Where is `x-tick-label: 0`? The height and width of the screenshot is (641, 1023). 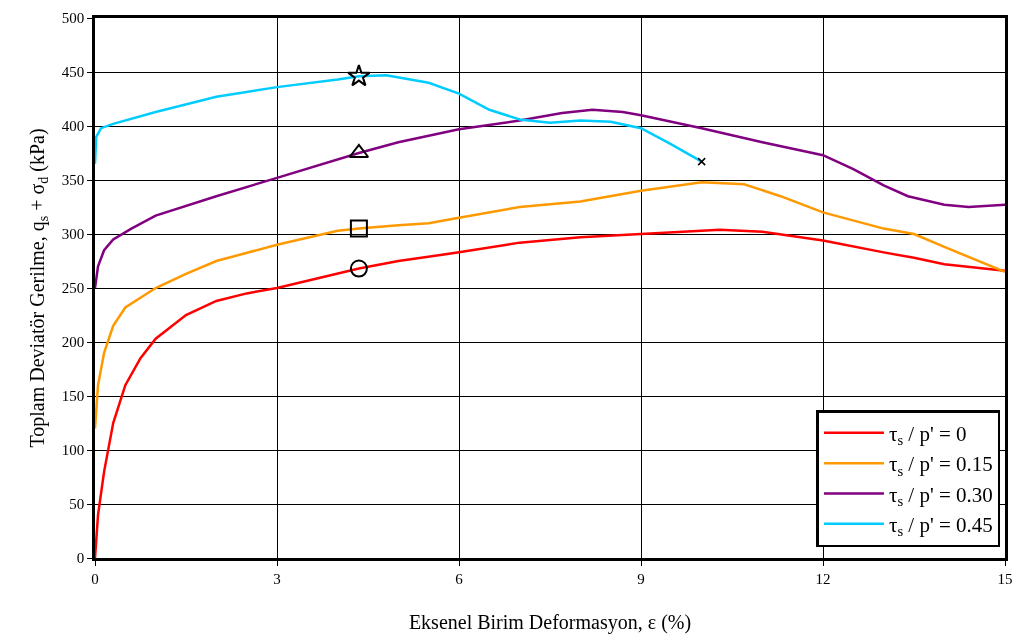 x-tick-label: 0 is located at coordinates (95, 578).